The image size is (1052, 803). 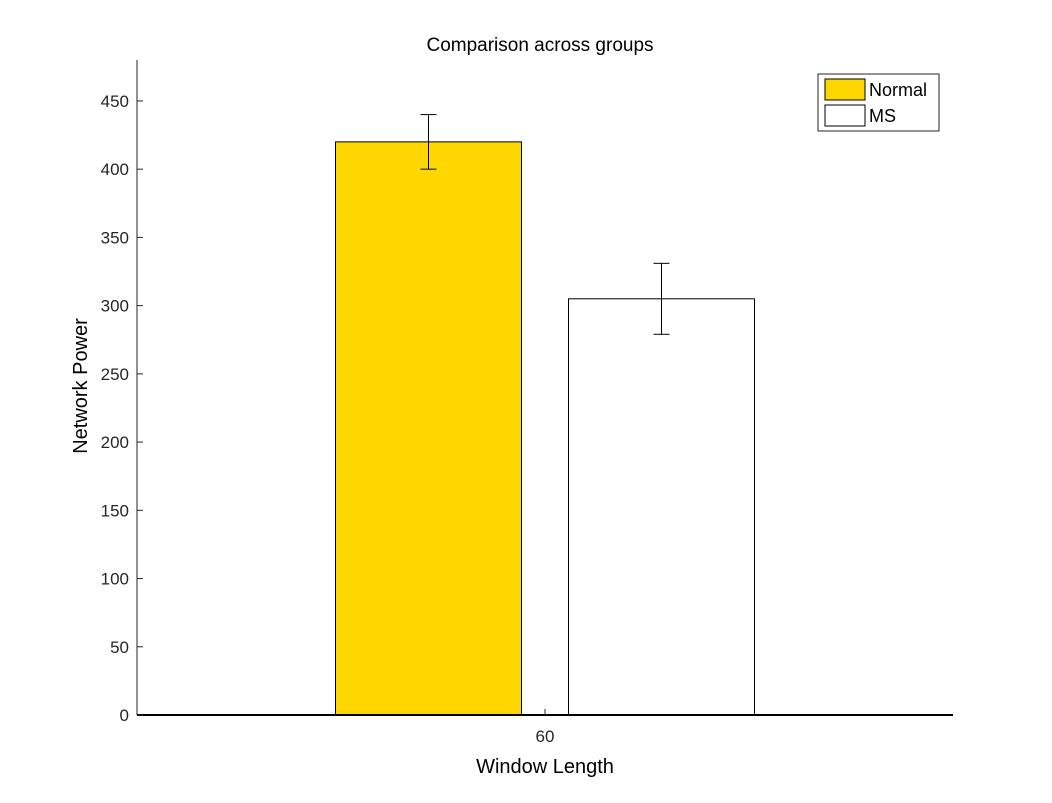 What do you see at coordinates (119, 647) in the screenshot?
I see `y-tick-label: 50` at bounding box center [119, 647].